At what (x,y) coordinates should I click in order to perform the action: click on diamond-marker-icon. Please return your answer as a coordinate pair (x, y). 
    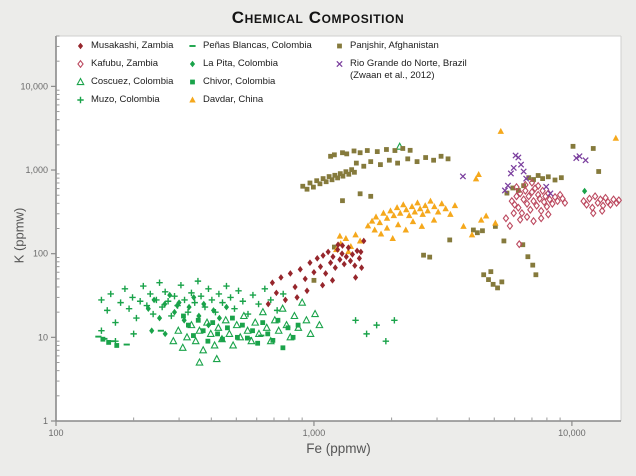
    Looking at the image, I should click on (192, 64).